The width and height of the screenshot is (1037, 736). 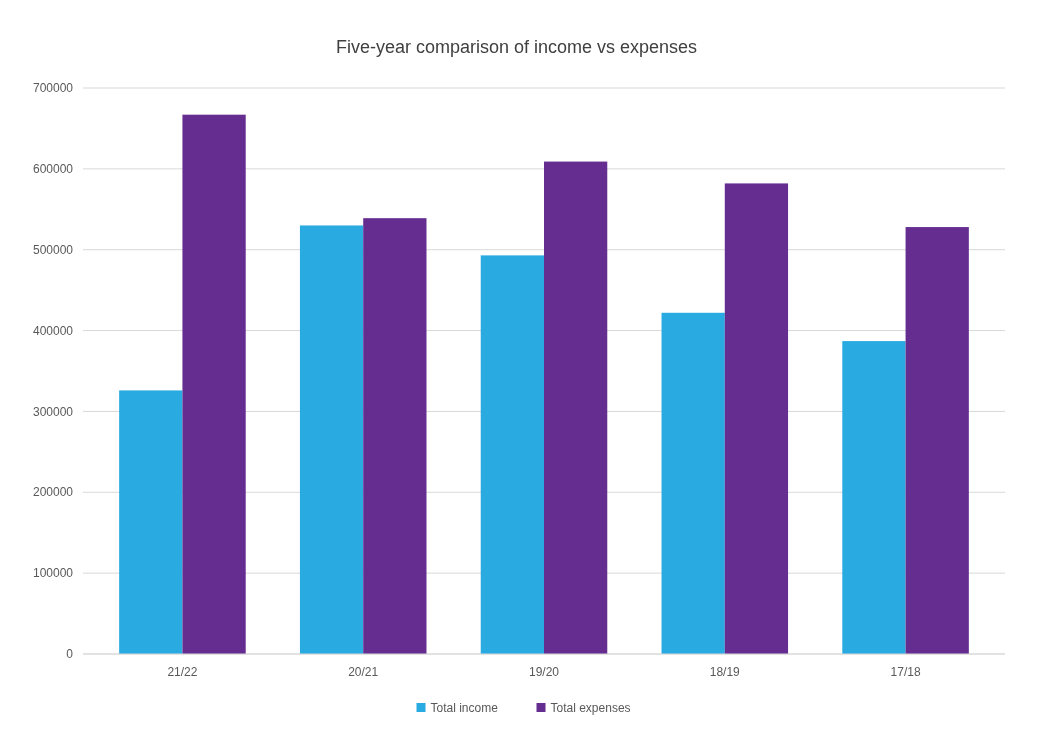 What do you see at coordinates (53, 492) in the screenshot?
I see `y-tick-label: 200000` at bounding box center [53, 492].